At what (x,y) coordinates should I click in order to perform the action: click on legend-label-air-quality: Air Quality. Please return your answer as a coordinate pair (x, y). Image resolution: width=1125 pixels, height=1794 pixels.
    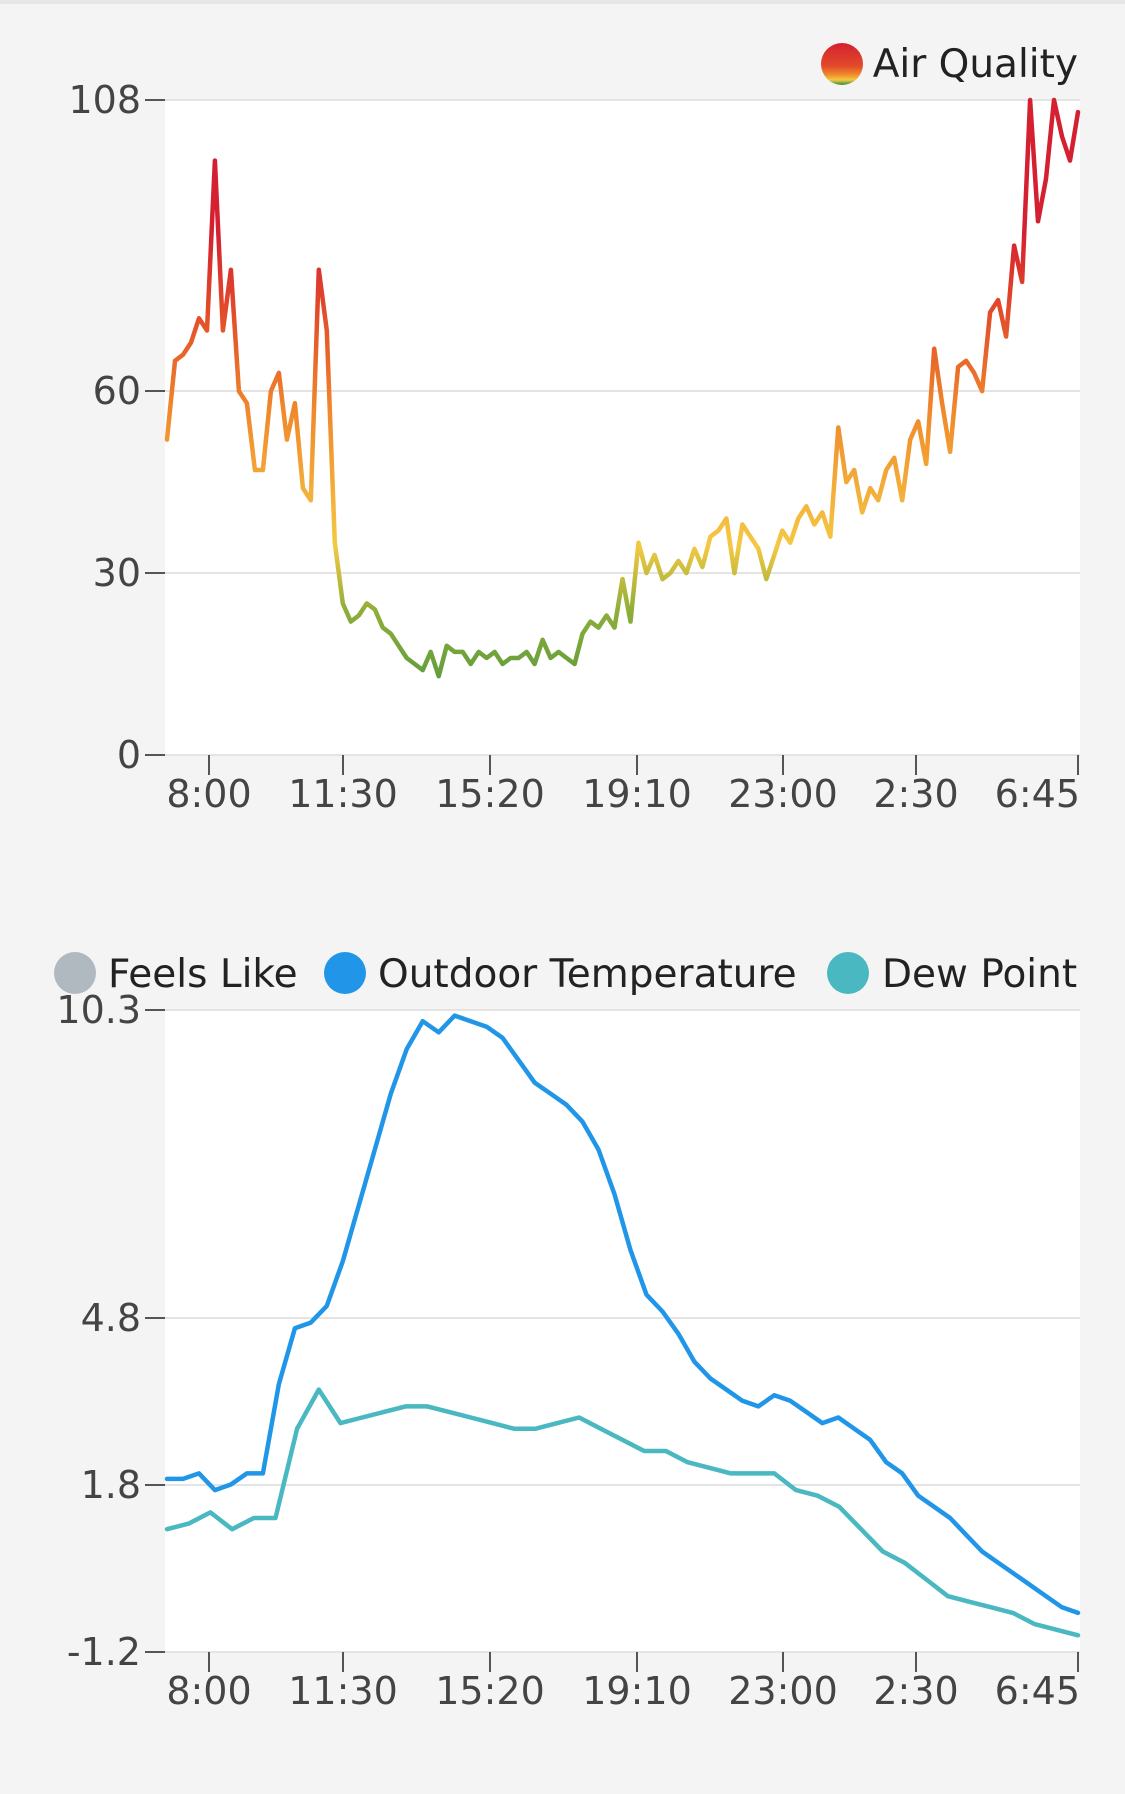
    Looking at the image, I should click on (975, 64).